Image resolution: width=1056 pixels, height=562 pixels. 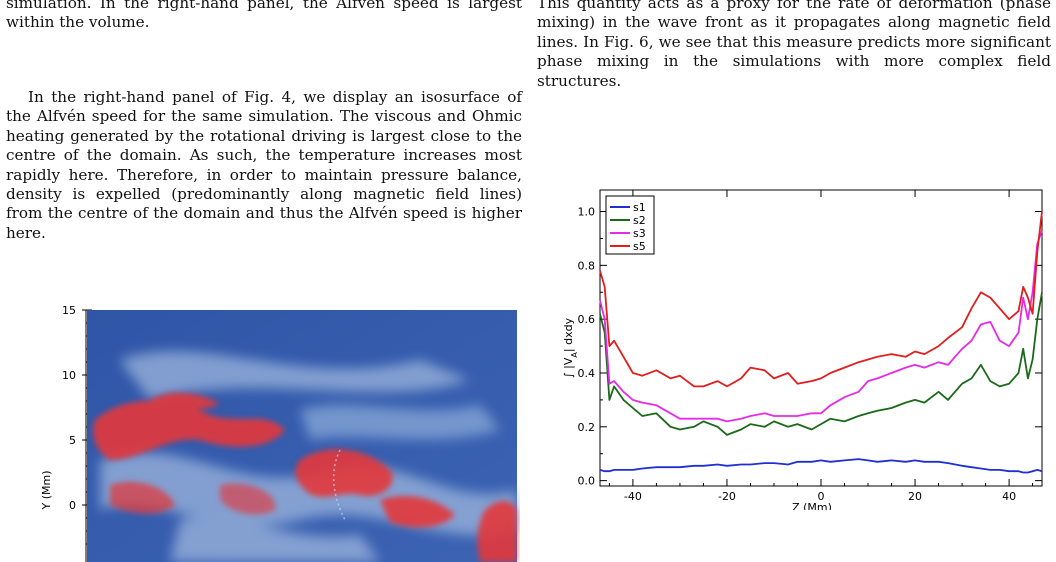 I want to click on series-line-s2, so click(x=821, y=364).